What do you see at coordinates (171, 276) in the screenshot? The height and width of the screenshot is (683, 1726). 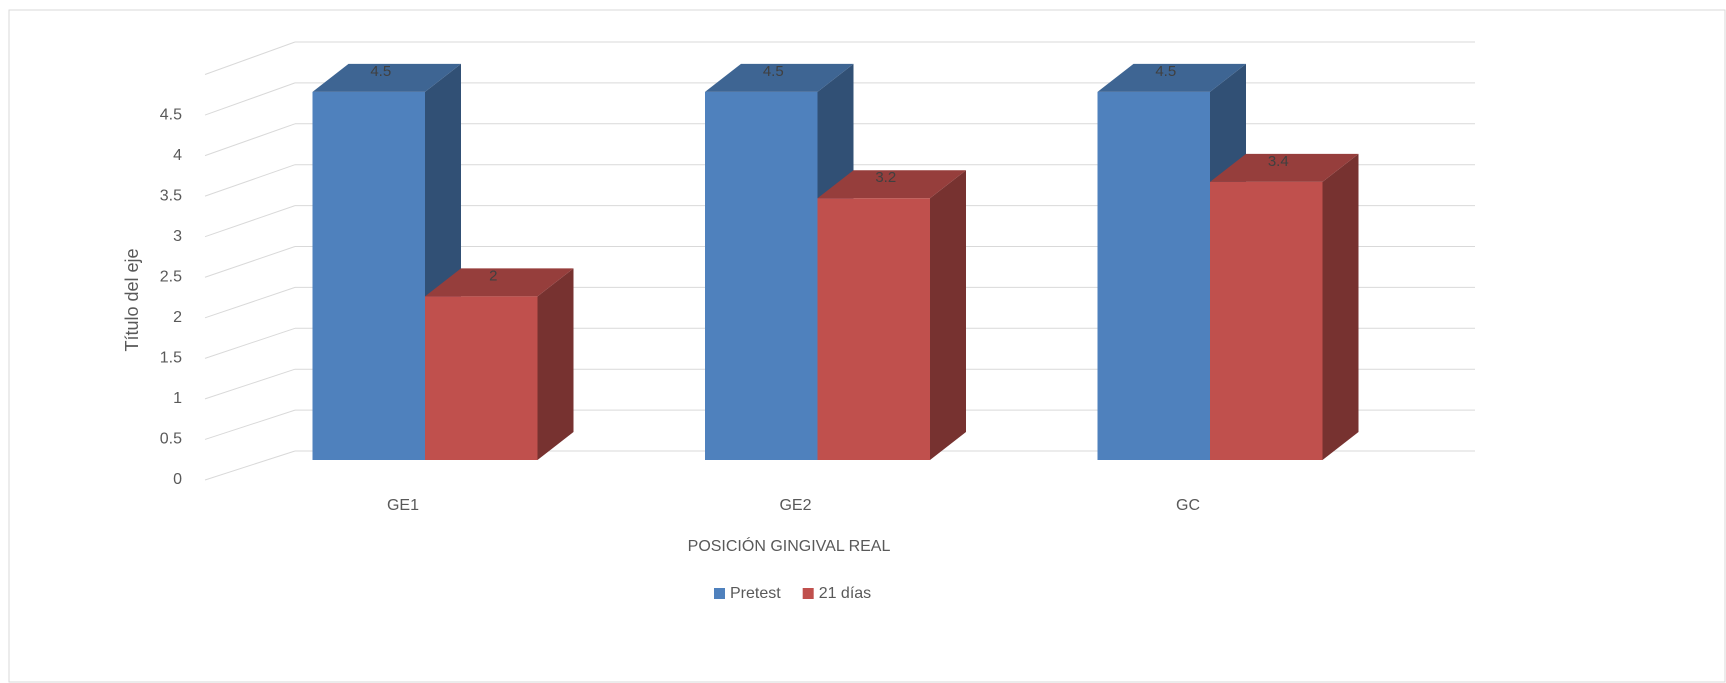 I see `y-tick-label: 2.5` at bounding box center [171, 276].